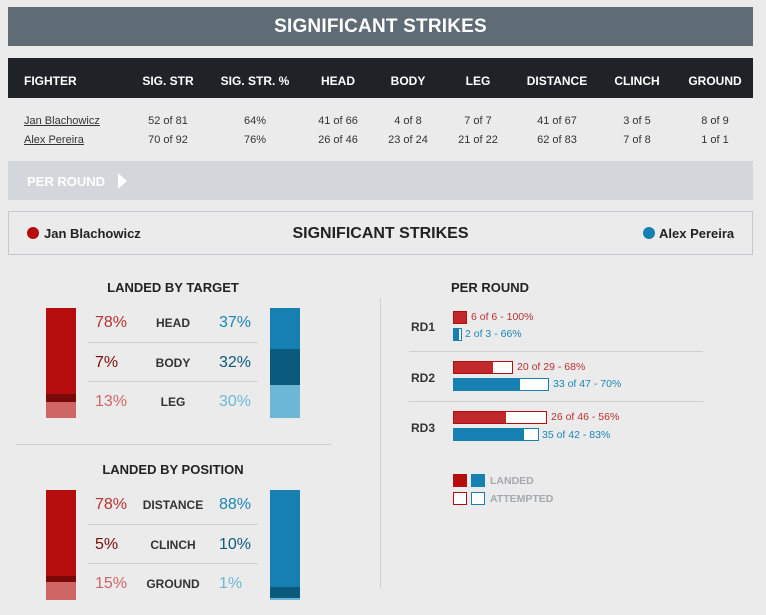 The image size is (766, 615). Describe the element at coordinates (487, 384) in the screenshot. I see `blue-rd2-landed-bar` at that location.